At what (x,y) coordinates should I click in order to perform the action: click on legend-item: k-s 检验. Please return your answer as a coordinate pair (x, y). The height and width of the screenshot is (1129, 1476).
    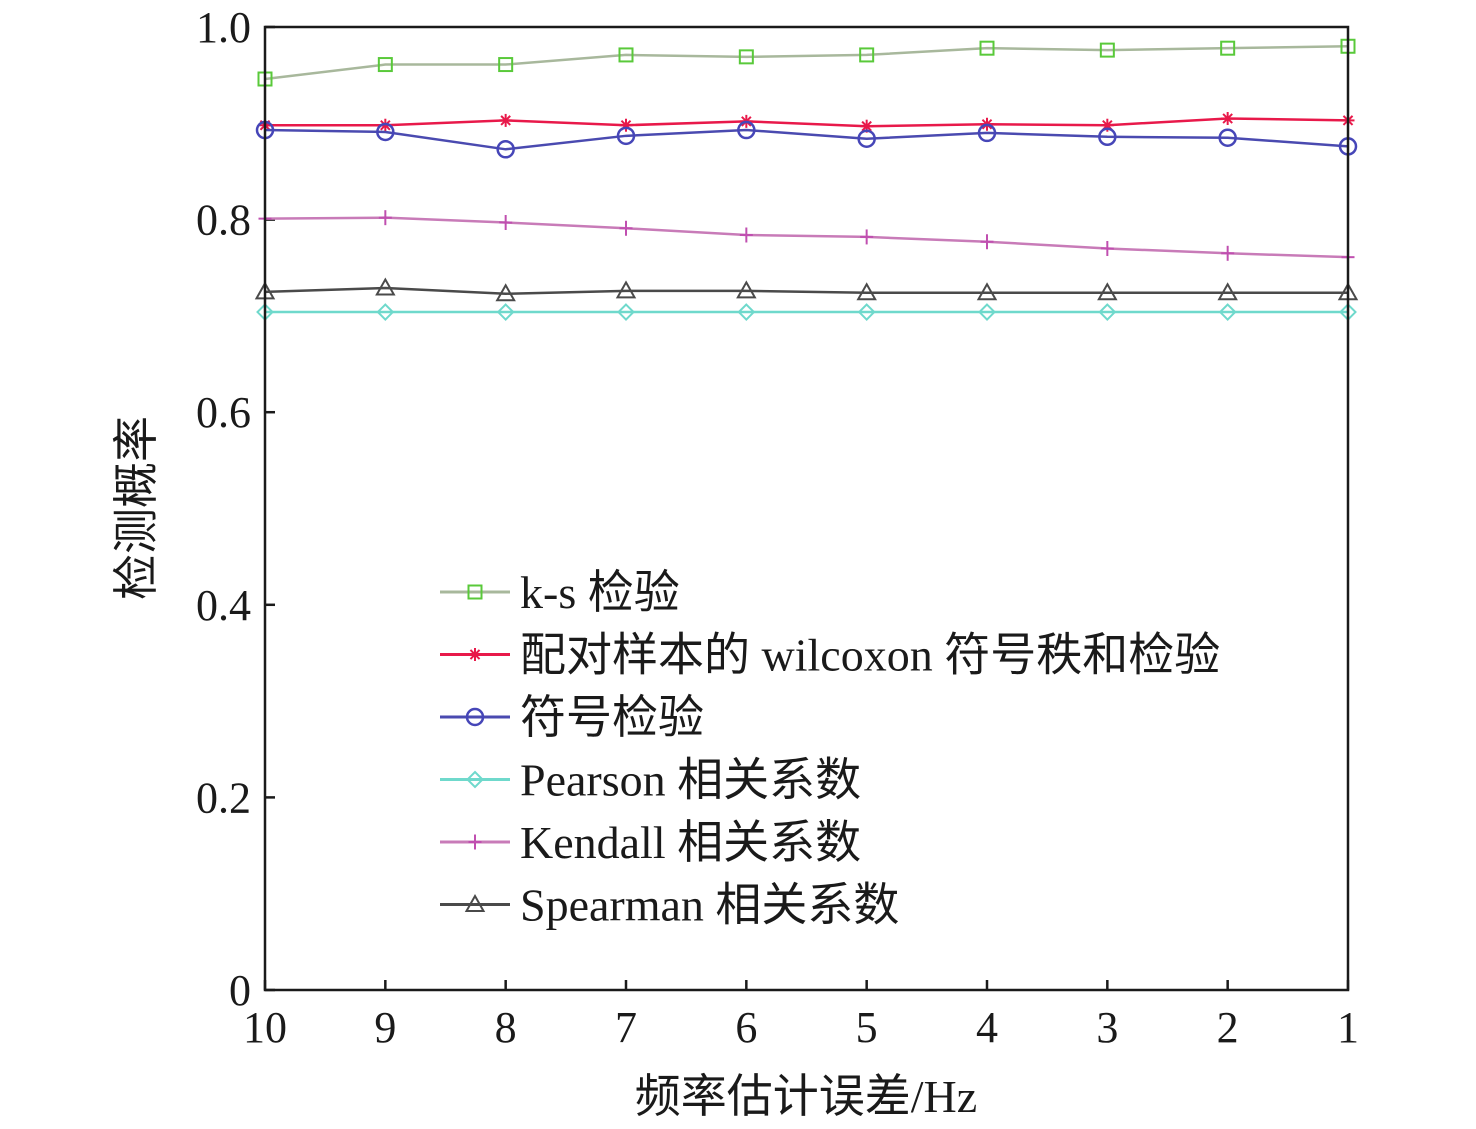
    Looking at the image, I should click on (560, 592).